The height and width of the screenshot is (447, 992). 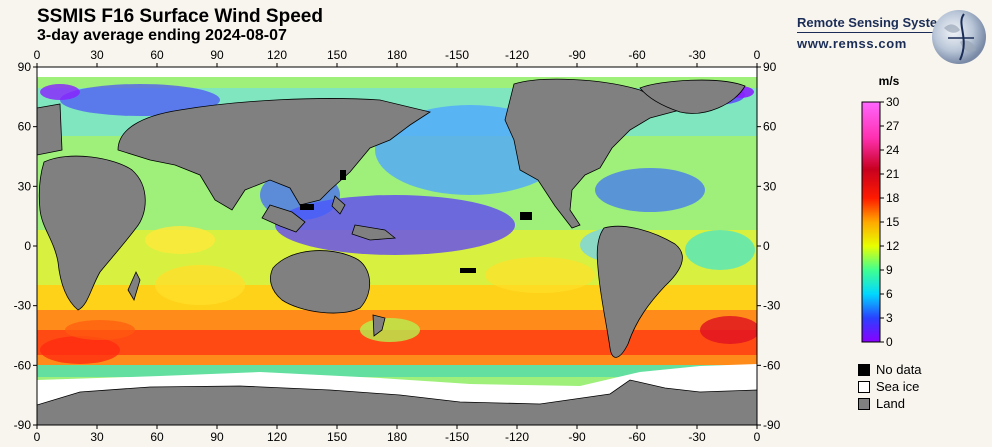 What do you see at coordinates (637, 55) in the screenshot?
I see `top-tick-label: -60` at bounding box center [637, 55].